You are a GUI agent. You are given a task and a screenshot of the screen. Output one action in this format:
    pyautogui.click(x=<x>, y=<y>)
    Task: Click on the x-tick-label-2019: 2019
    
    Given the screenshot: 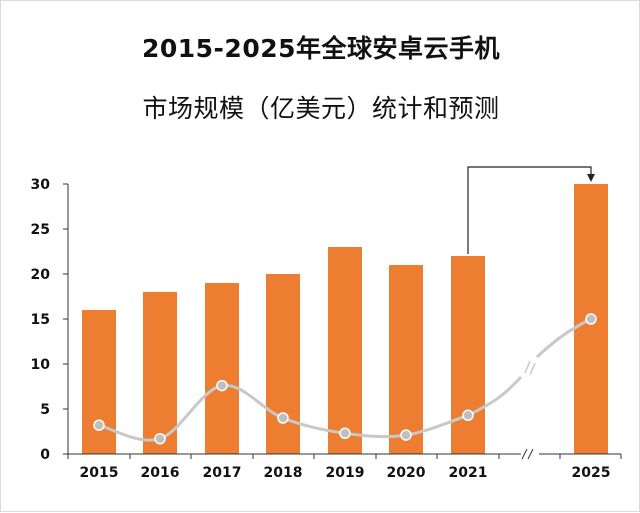 What is the action you would take?
    pyautogui.click(x=345, y=473)
    